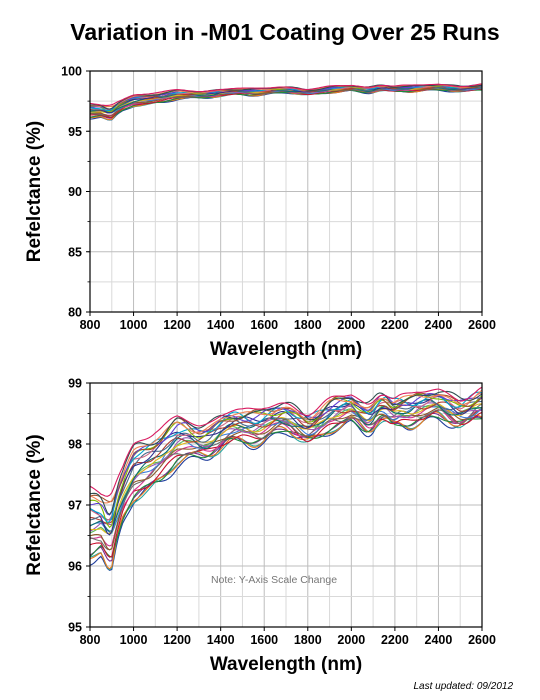  What do you see at coordinates (75, 313) in the screenshot?
I see `y-tick-label: 80` at bounding box center [75, 313].